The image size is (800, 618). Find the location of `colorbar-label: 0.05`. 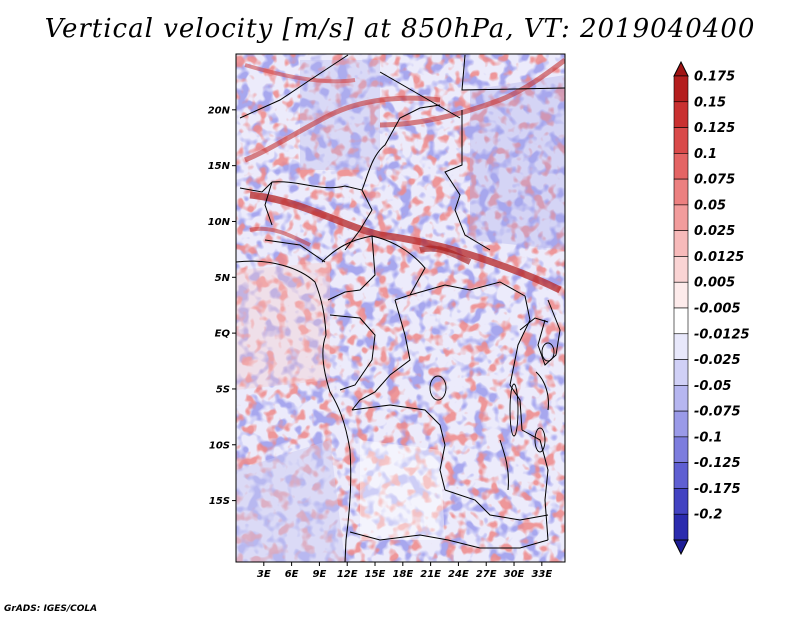

colorbar-label: 0.05 is located at coordinates (710, 205).